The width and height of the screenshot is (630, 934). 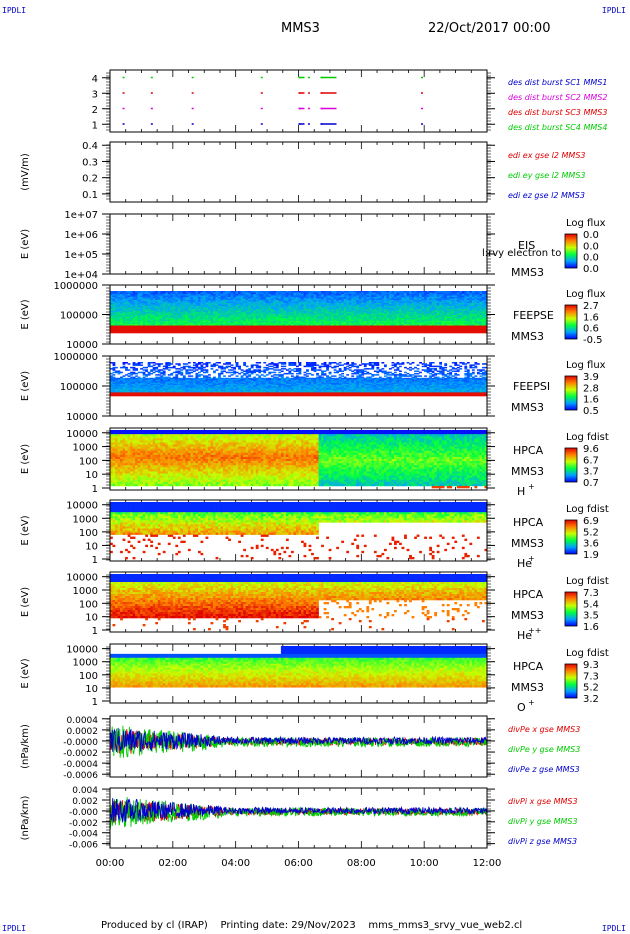 I want to click on y-tick-label: 0.2, so click(x=90, y=179).